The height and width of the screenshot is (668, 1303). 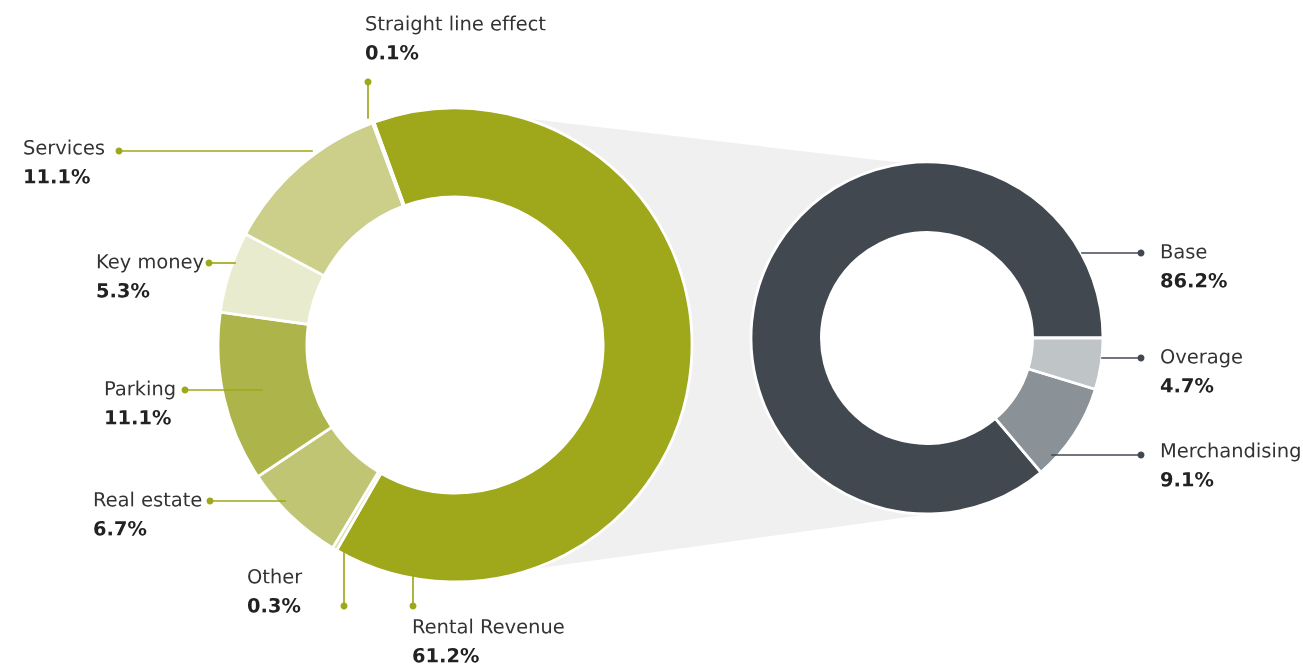 What do you see at coordinates (140, 390) in the screenshot?
I see `slice-label: Parking` at bounding box center [140, 390].